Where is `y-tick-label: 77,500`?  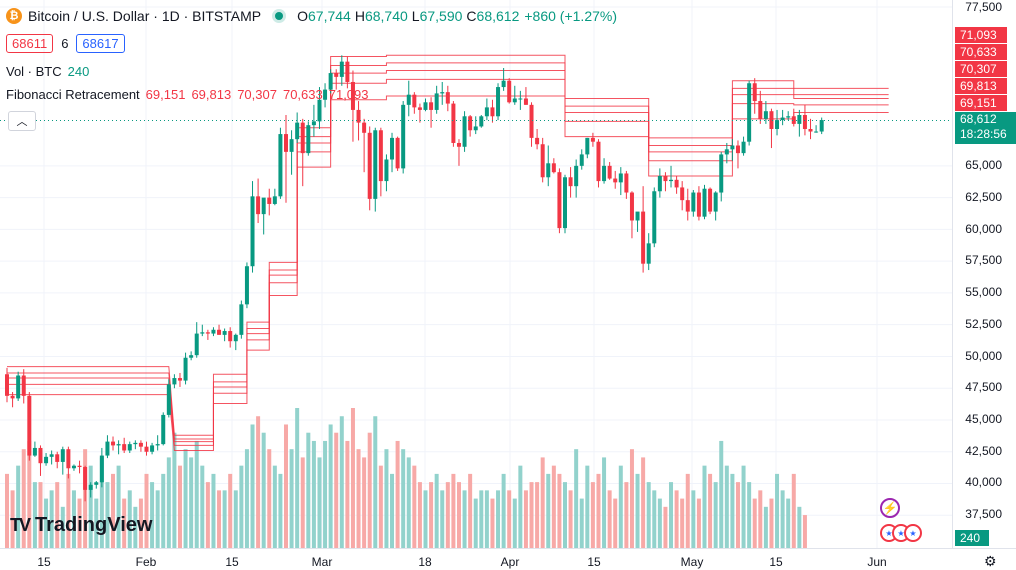 y-tick-label: 77,500 is located at coordinates (983, 7).